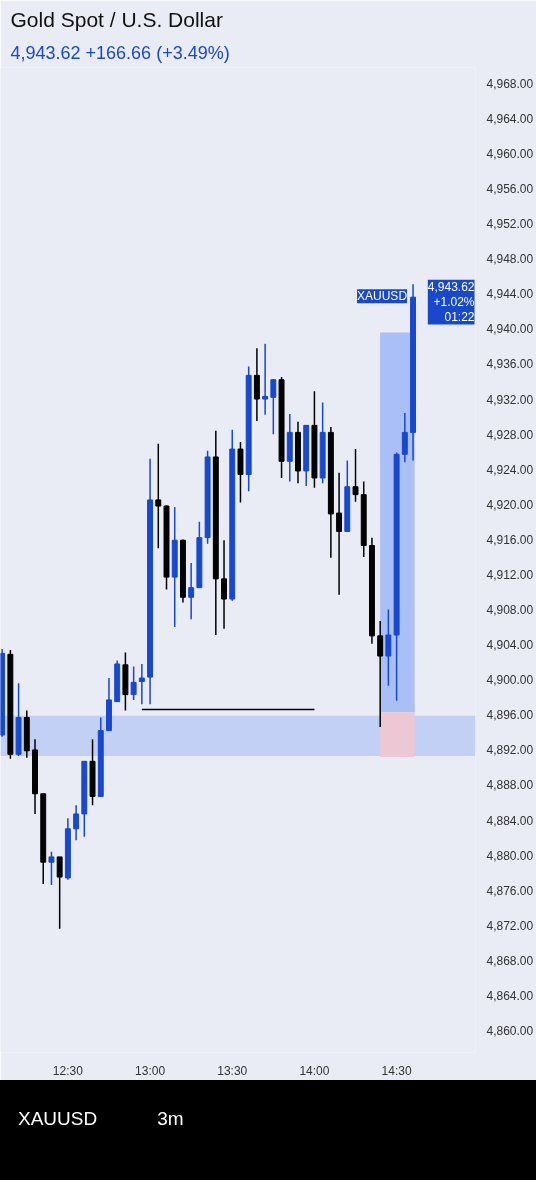 This screenshot has width=536, height=1200. What do you see at coordinates (232, 1070) in the screenshot?
I see `x-tick-label: 13:30` at bounding box center [232, 1070].